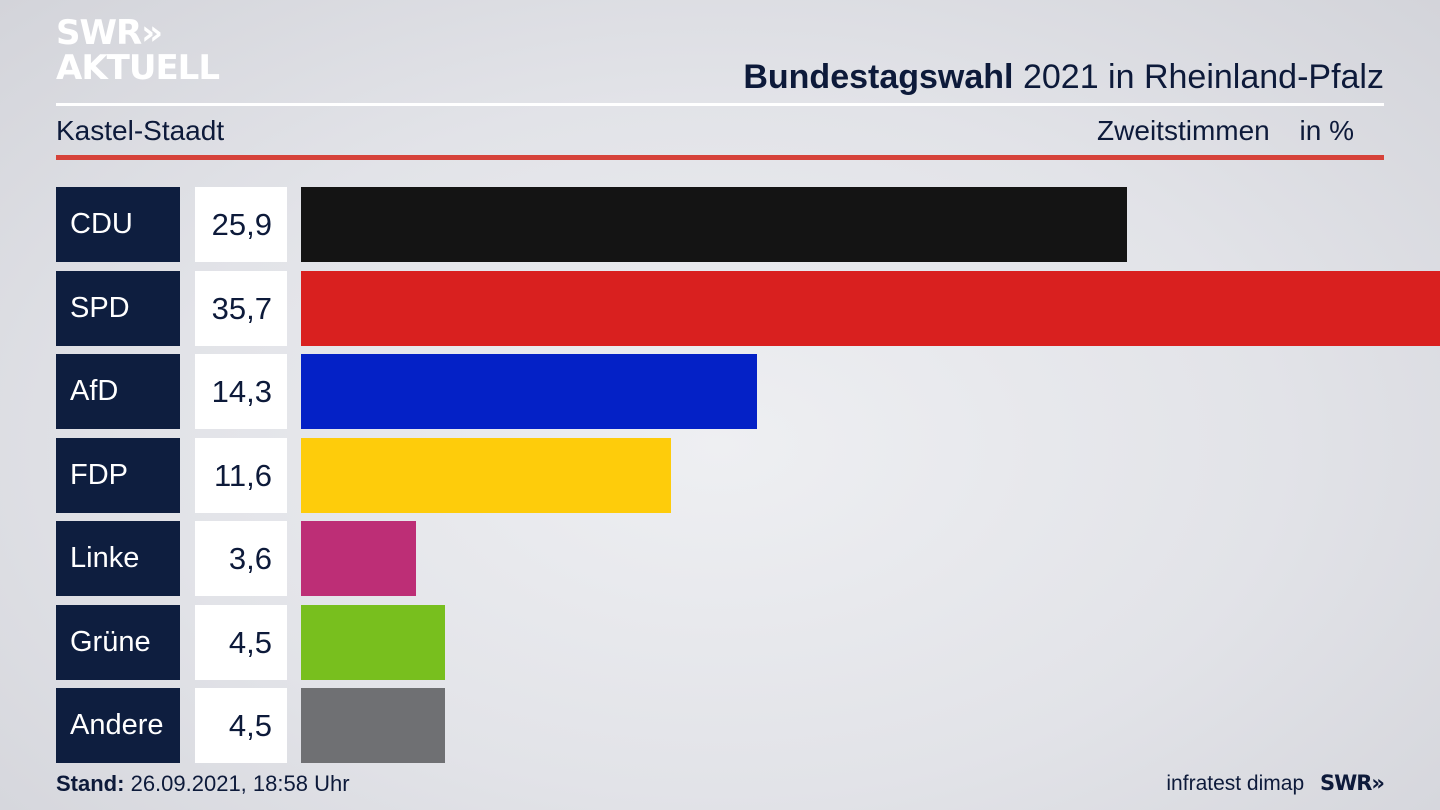  I want to click on party-label: CDU, so click(118, 224).